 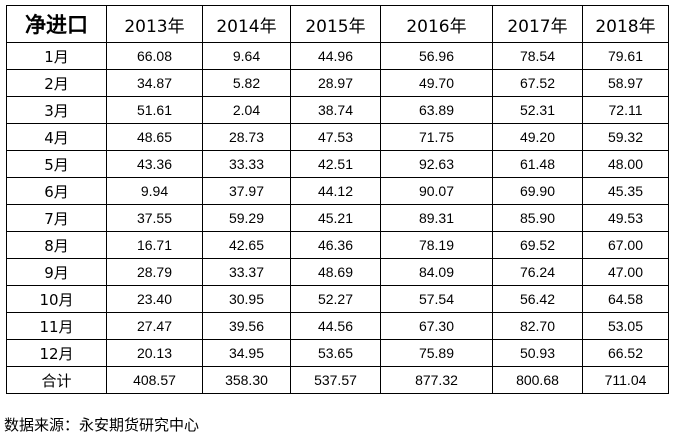 What do you see at coordinates (537, 353) in the screenshot?
I see `table-cell: 50.93` at bounding box center [537, 353].